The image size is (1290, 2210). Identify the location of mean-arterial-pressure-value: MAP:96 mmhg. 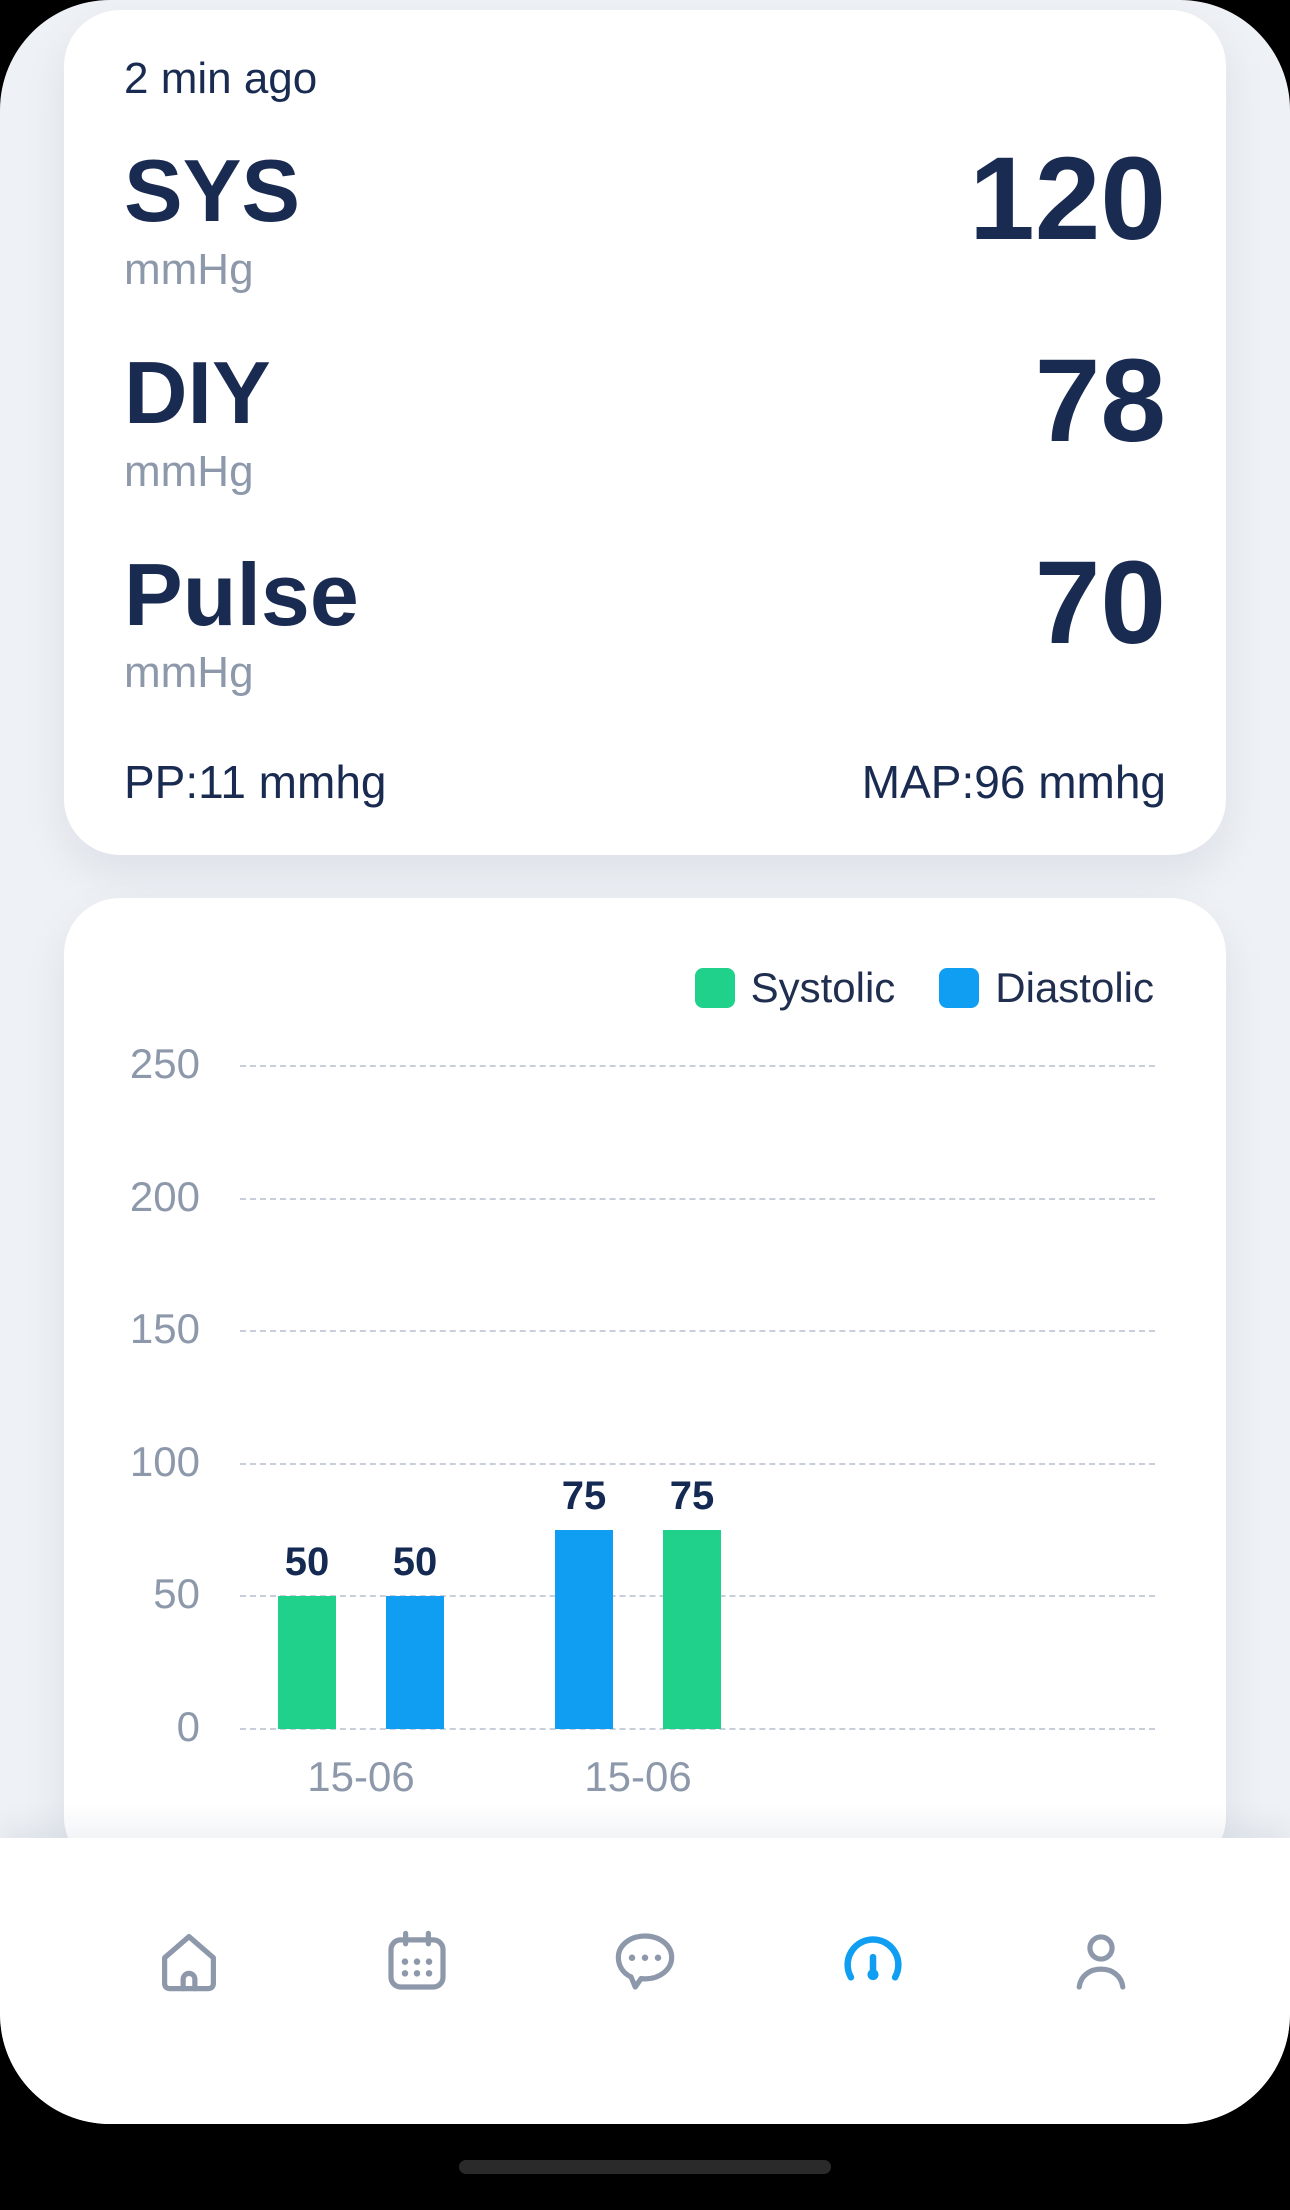
(1013, 782).